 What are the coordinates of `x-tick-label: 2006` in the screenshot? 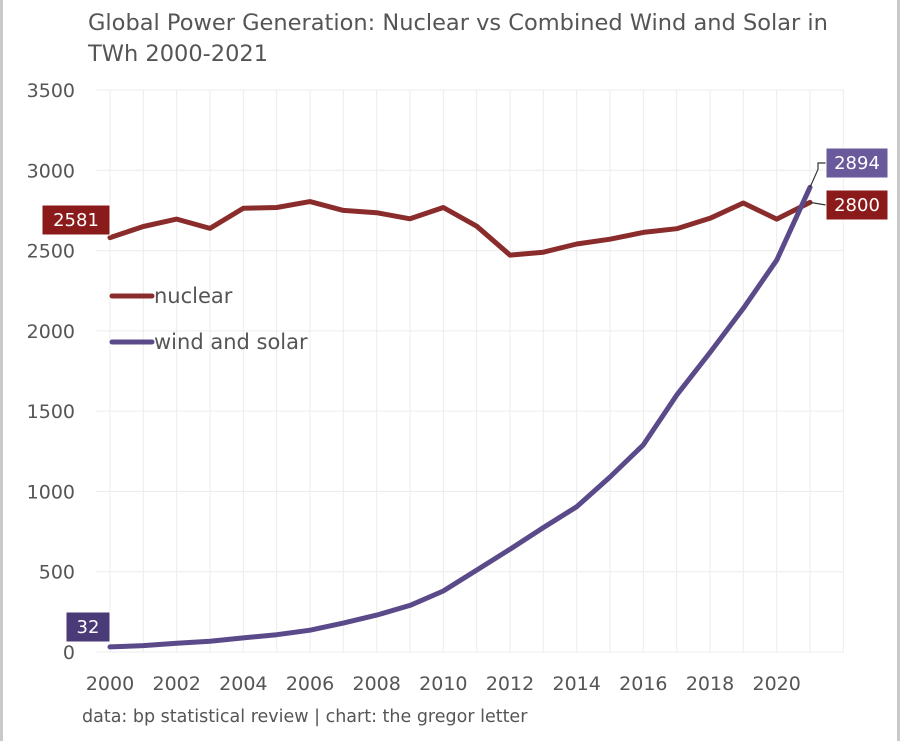 It's located at (310, 684).